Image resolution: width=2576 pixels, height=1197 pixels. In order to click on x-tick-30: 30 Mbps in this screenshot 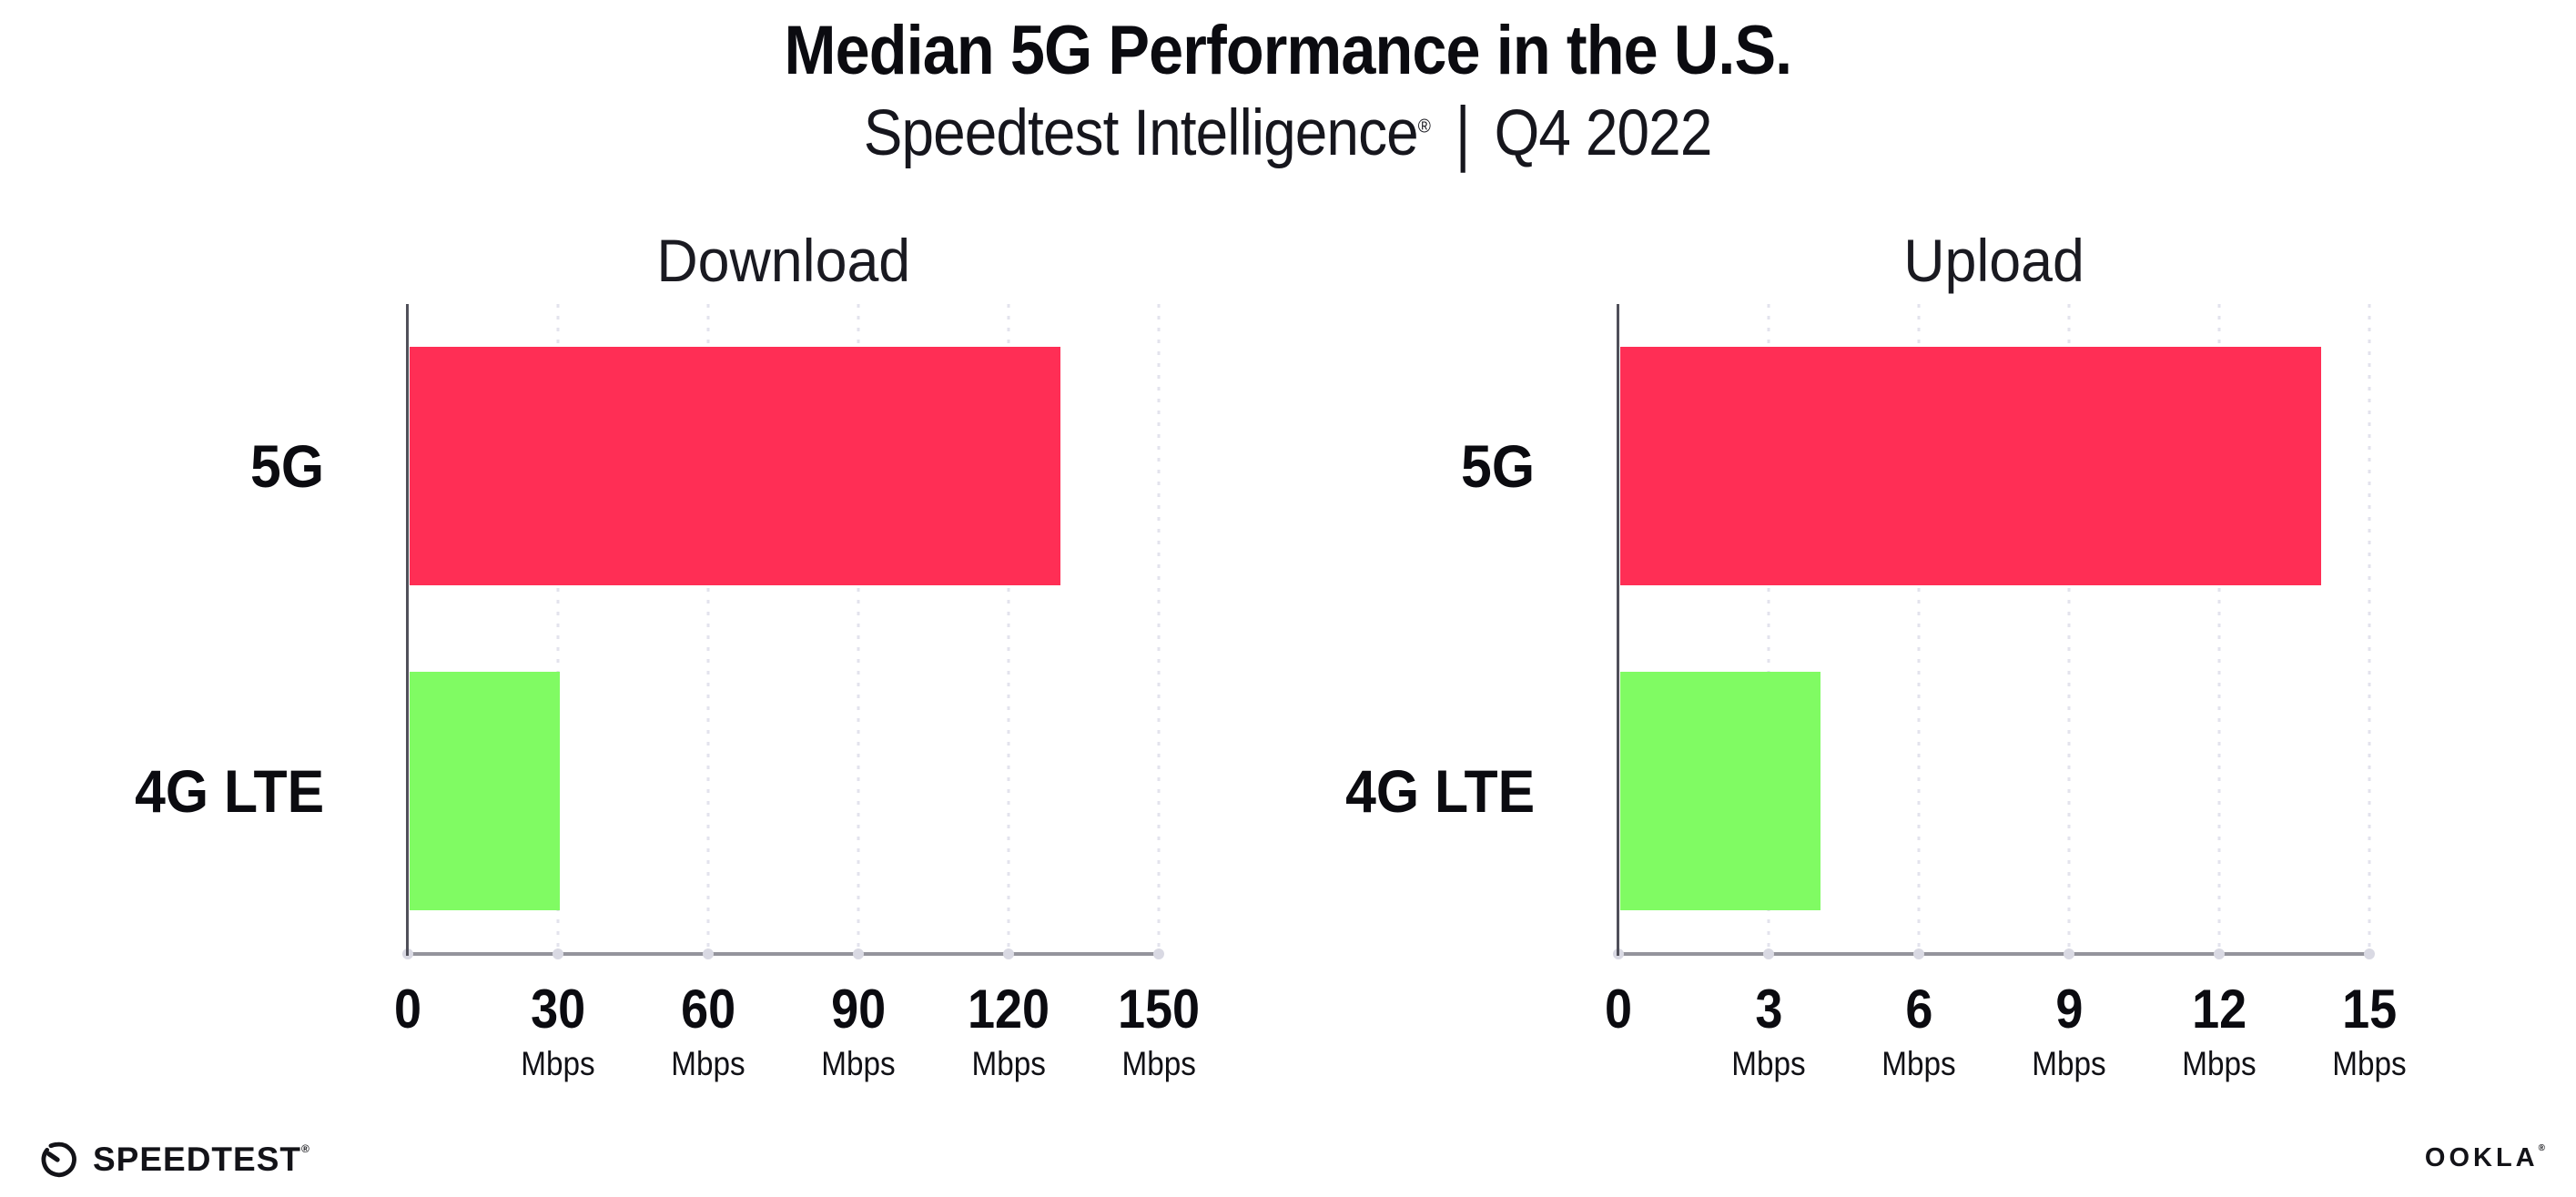, I will do `click(558, 1030)`.